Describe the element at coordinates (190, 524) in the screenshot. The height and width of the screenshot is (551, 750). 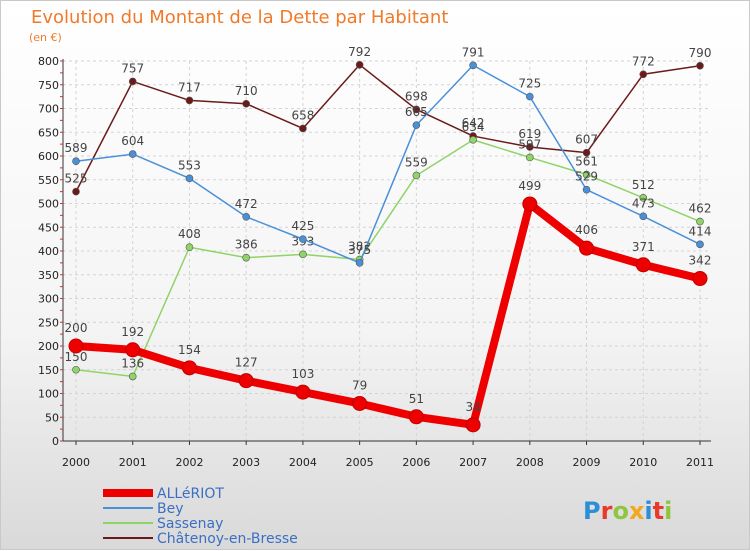
I see `legend-label: Sassenay` at that location.